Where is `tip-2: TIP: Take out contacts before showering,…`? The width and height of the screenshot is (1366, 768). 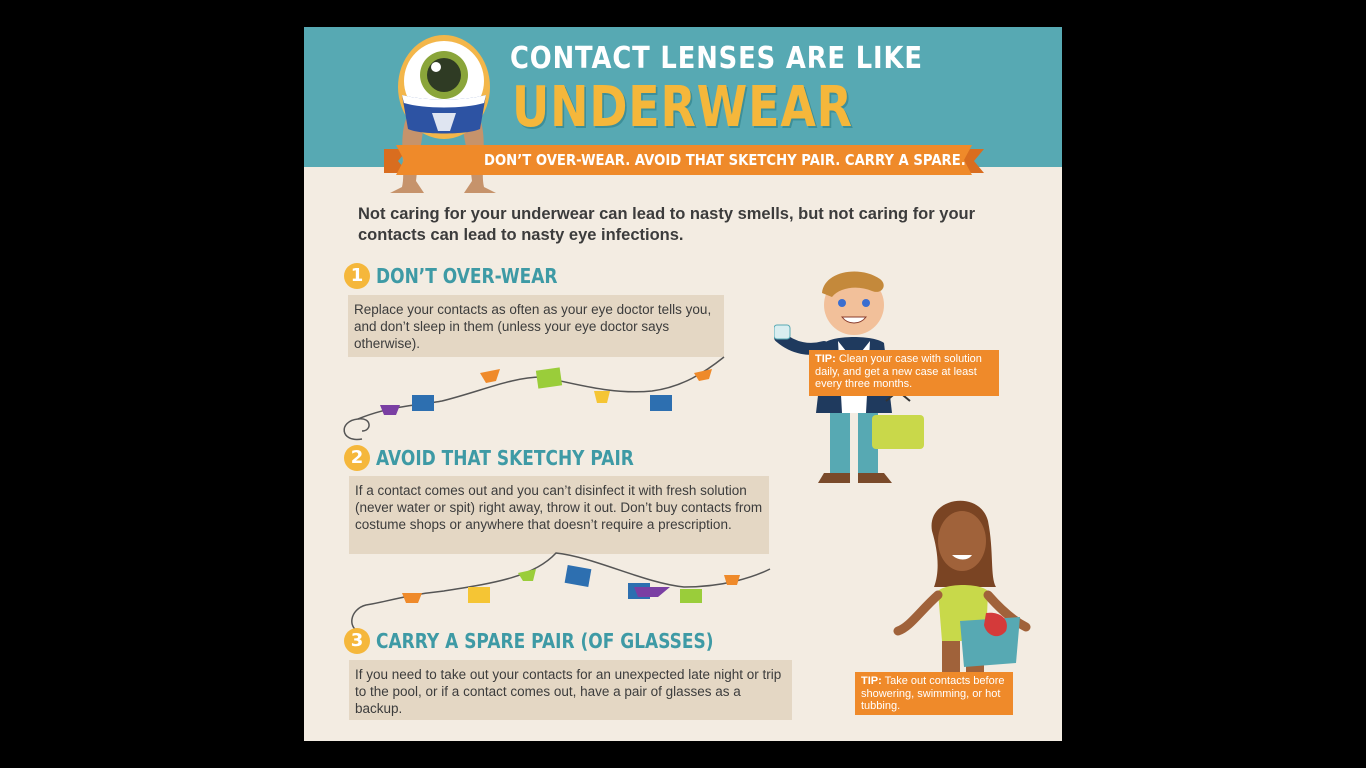
tip-2: TIP: Take out contacts before showering,… is located at coordinates (934, 693).